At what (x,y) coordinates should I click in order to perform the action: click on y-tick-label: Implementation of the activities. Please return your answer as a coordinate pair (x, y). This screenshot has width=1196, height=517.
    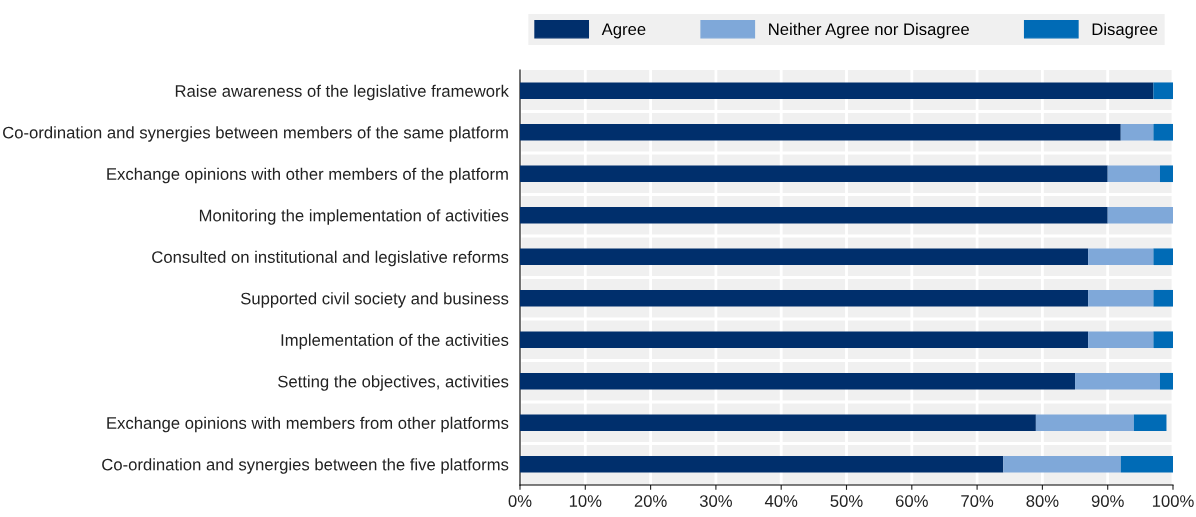
    Looking at the image, I should click on (395, 341).